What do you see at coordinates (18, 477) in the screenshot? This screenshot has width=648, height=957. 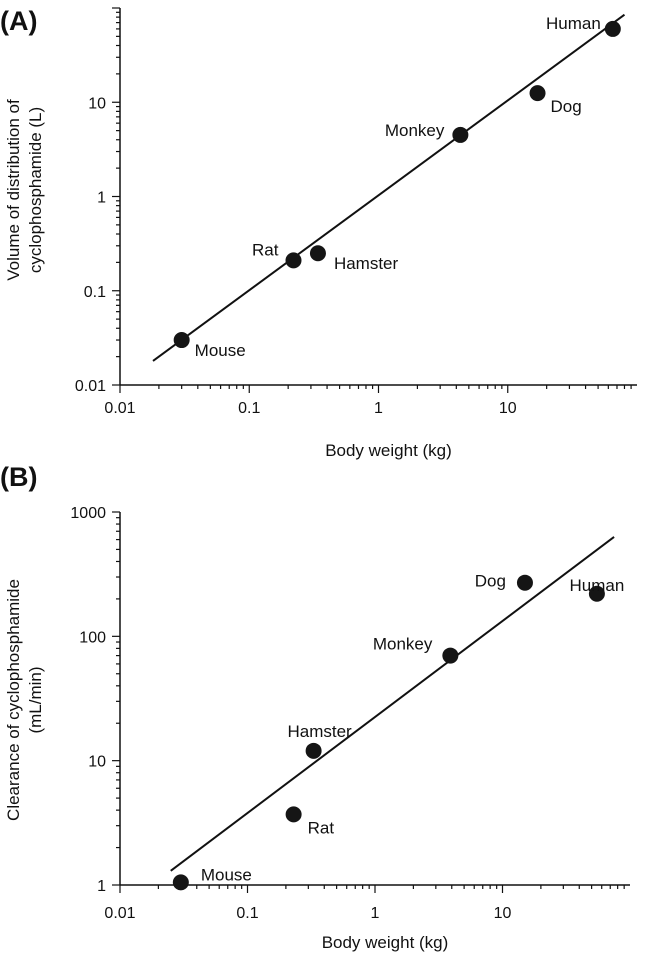 I see `panel-label: (B)` at bounding box center [18, 477].